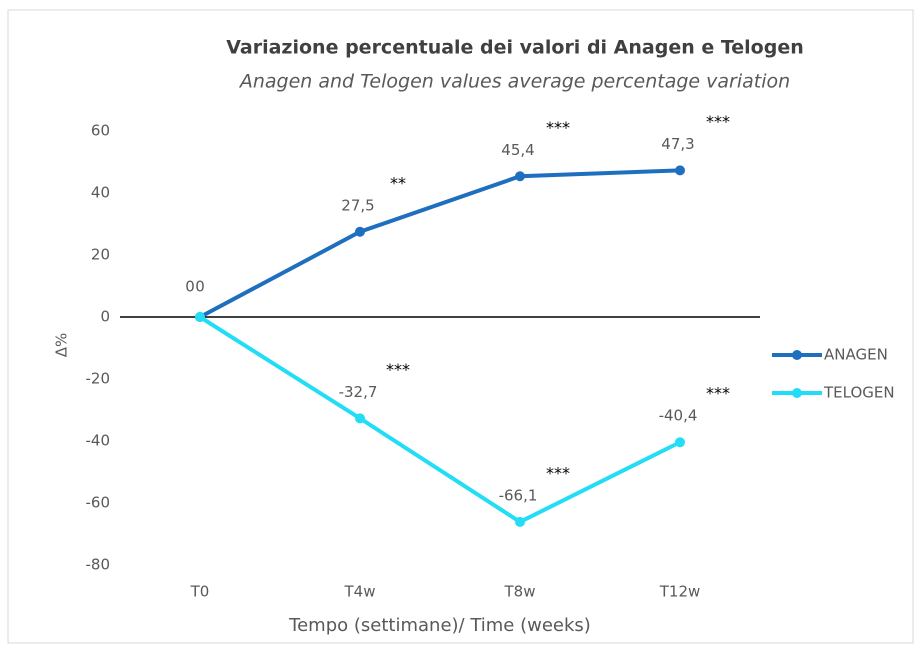 The image size is (921, 651). I want to click on x-tick-label: T0, so click(200, 592).